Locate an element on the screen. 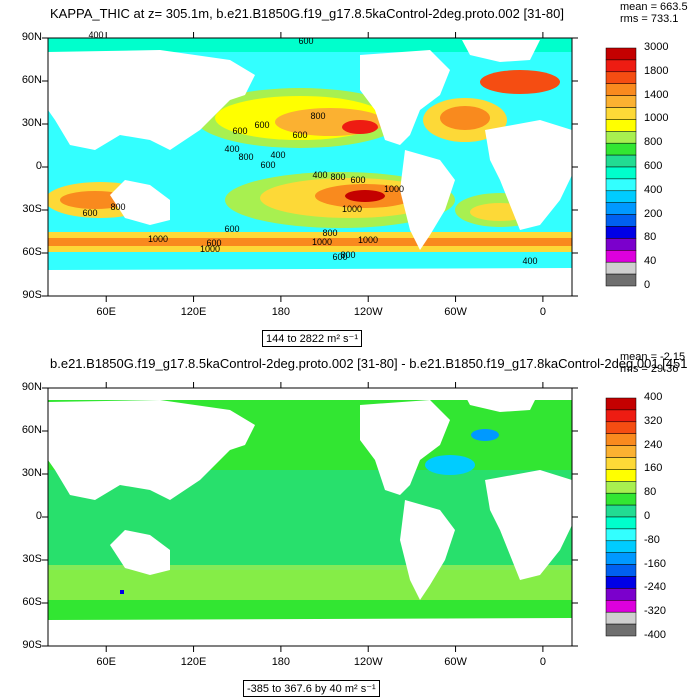 Image resolution: width=700 pixels, height=700 pixels. panel1-xtick-label: 120E is located at coordinates (193, 312).